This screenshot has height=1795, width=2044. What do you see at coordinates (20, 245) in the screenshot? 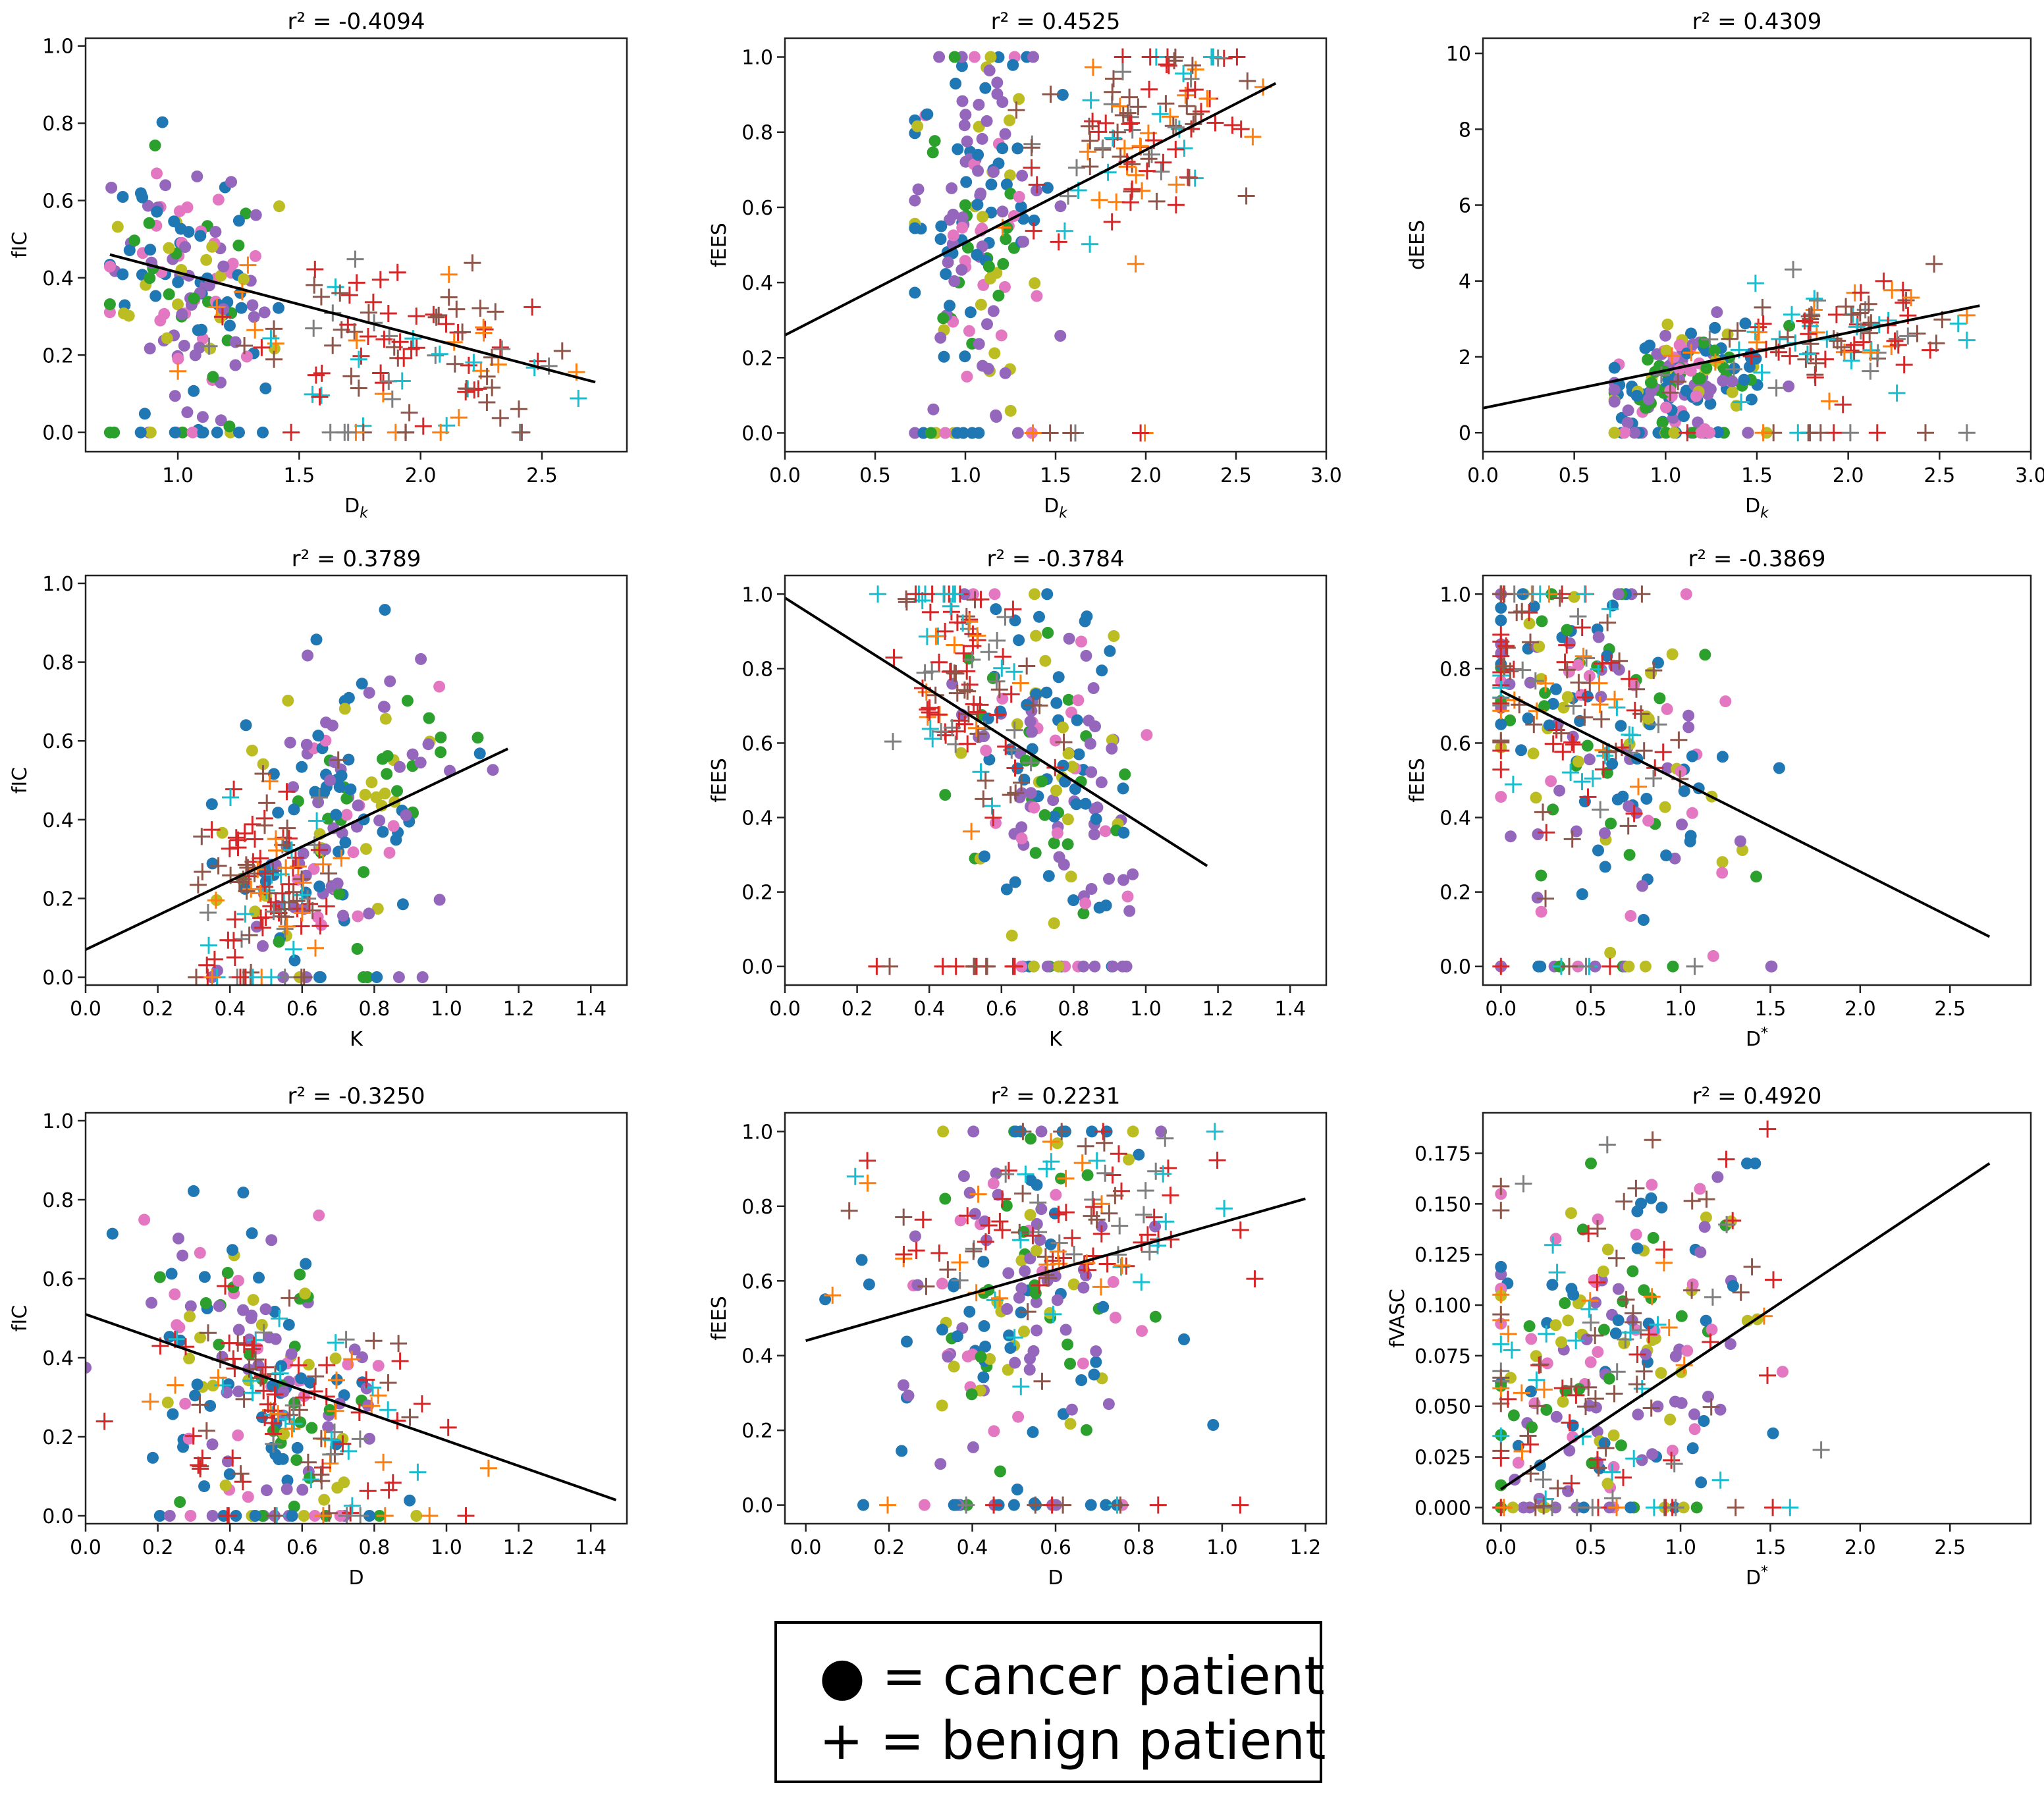
I see `y-axis-label: fIC` at bounding box center [20, 245].